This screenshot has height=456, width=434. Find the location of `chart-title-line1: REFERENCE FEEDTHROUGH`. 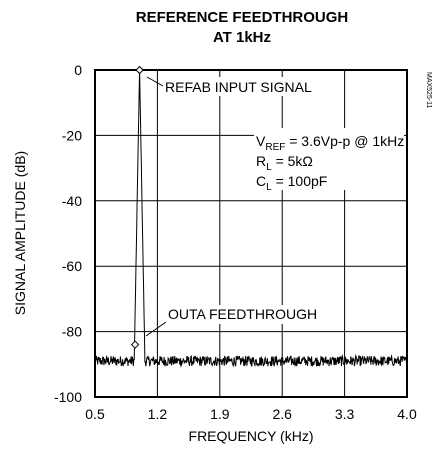

chart-title-line1: REFERENCE FEEDTHROUGH is located at coordinates (242, 17).